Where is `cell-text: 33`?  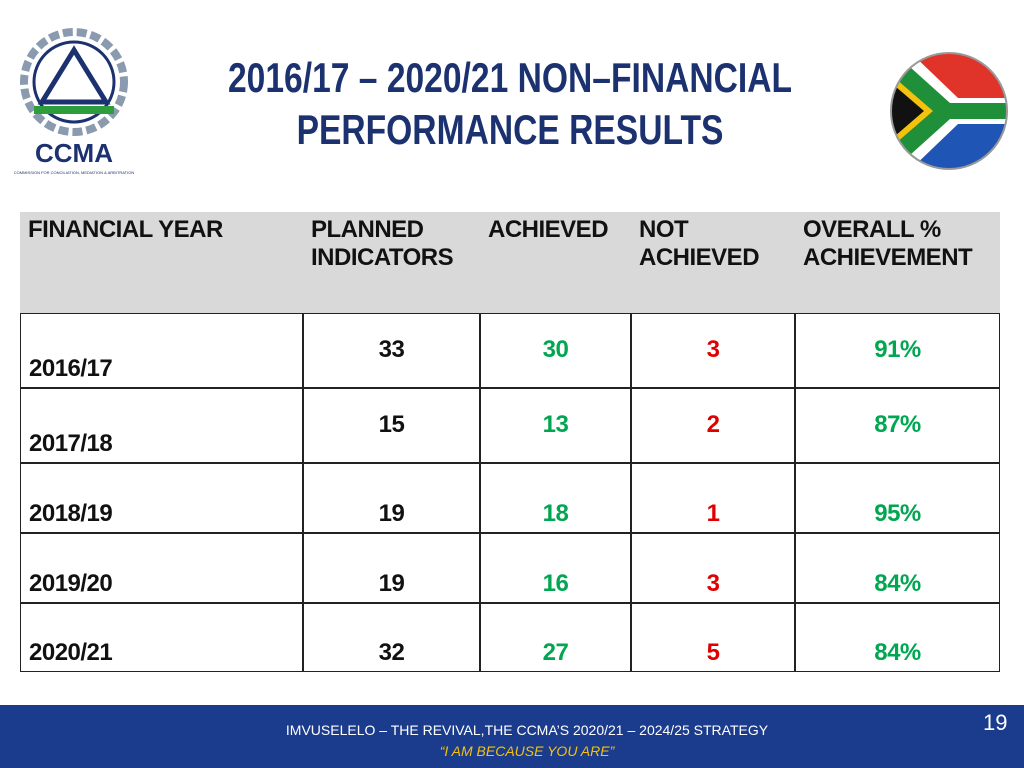
cell-text: 33 is located at coordinates (391, 349).